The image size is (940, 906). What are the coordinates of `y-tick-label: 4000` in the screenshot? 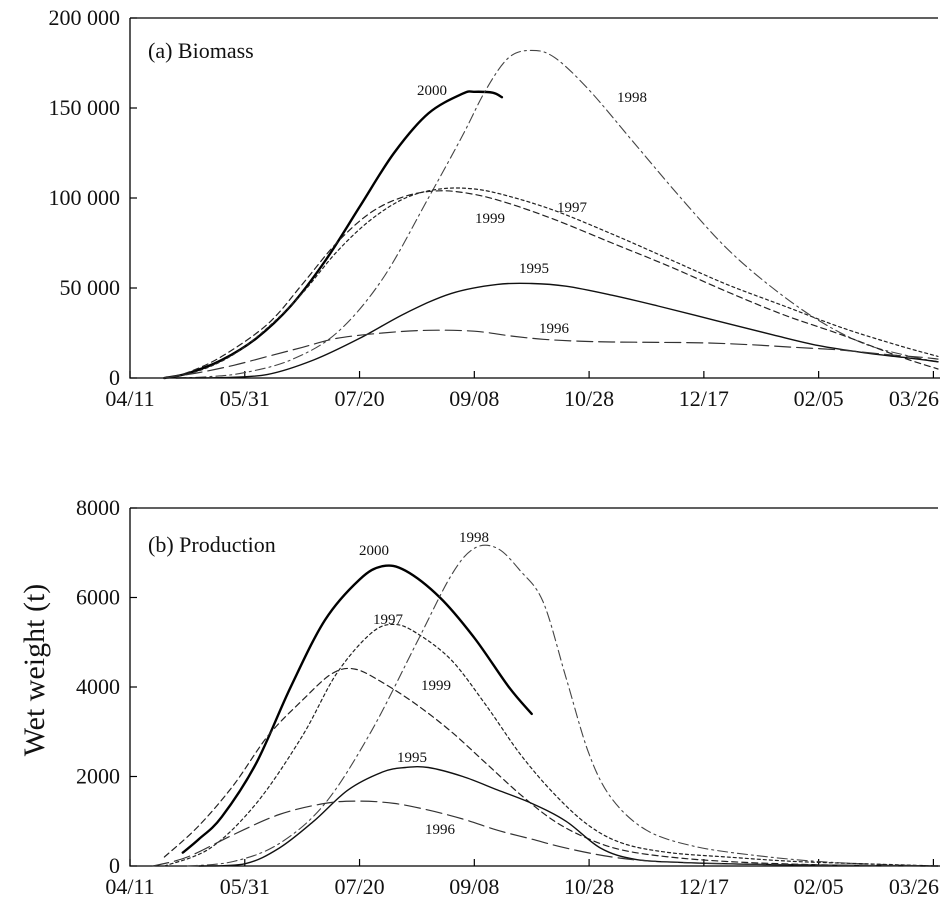 It's located at (98, 686).